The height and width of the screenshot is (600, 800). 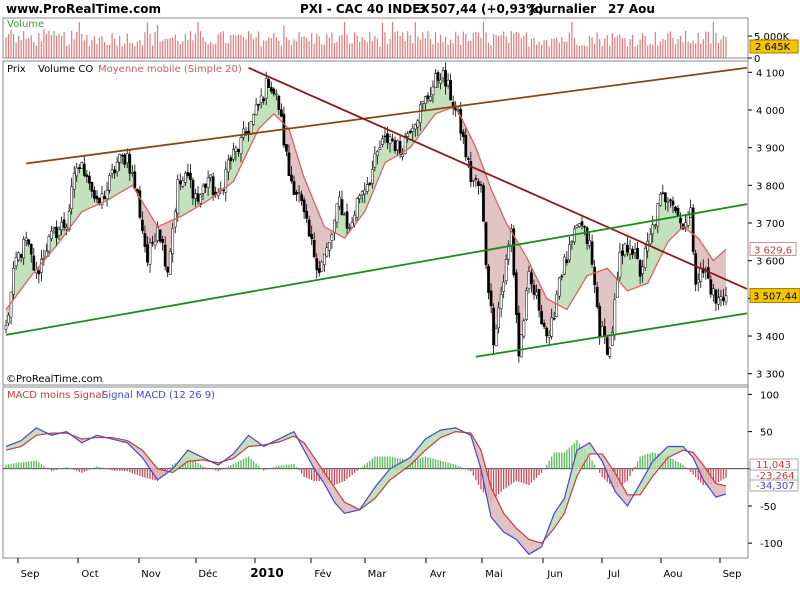 What do you see at coordinates (631, 9) in the screenshot?
I see `date-label: 27 Aou` at bounding box center [631, 9].